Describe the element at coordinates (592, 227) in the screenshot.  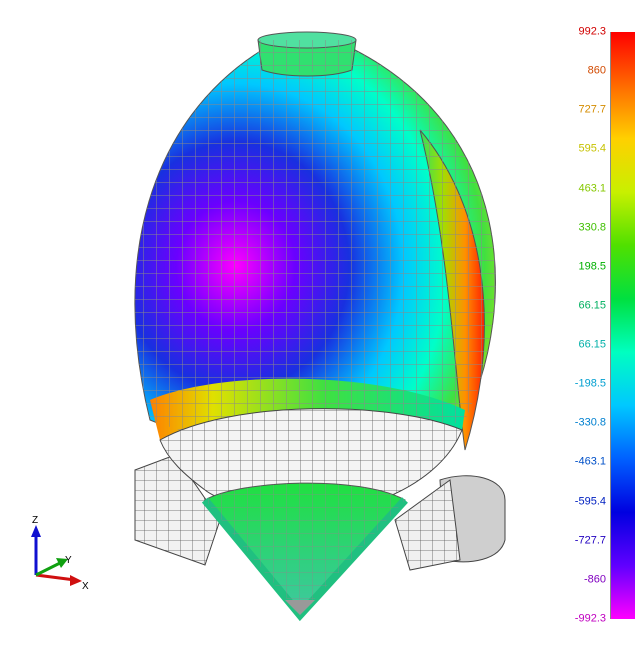
I see `legend-value-label: 330.8` at that location.